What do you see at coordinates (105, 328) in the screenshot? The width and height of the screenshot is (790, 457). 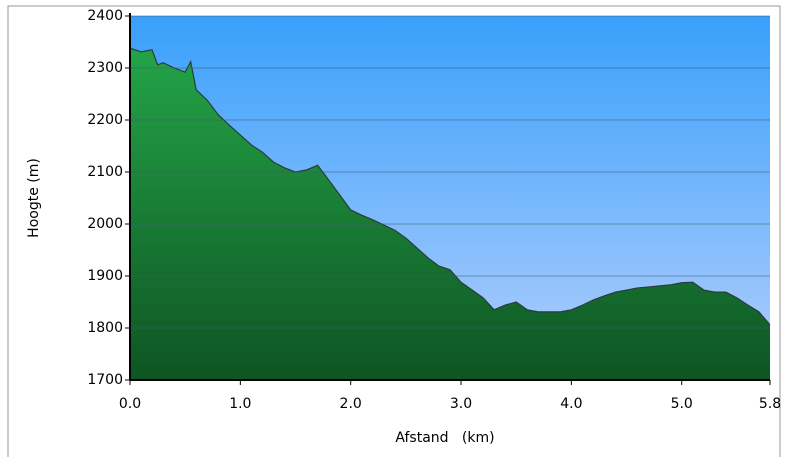 I see `y-tick-label: 1800` at bounding box center [105, 328].